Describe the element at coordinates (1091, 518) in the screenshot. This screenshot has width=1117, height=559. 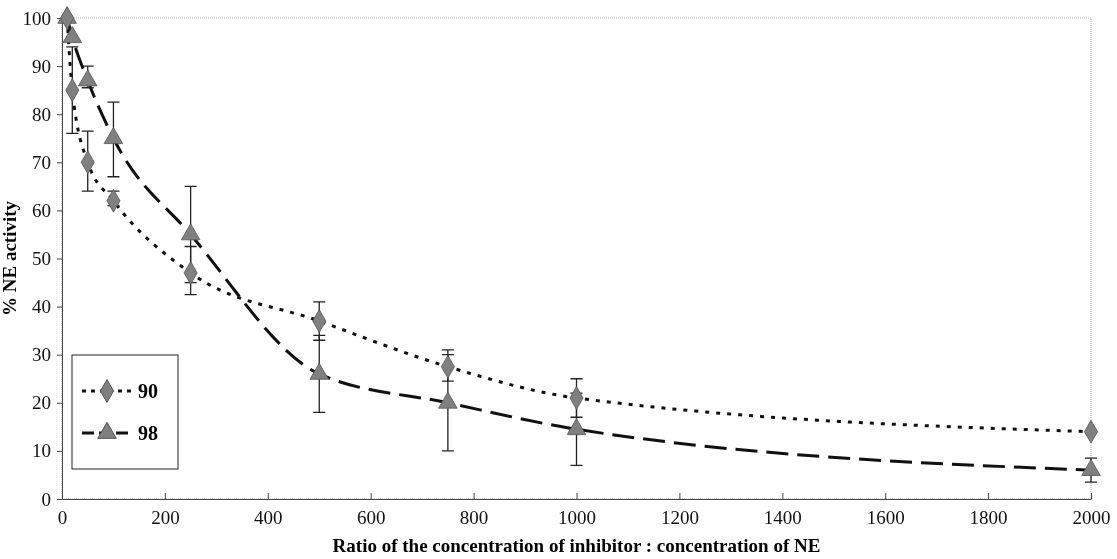
I see `x-tick-label: 2000` at that location.